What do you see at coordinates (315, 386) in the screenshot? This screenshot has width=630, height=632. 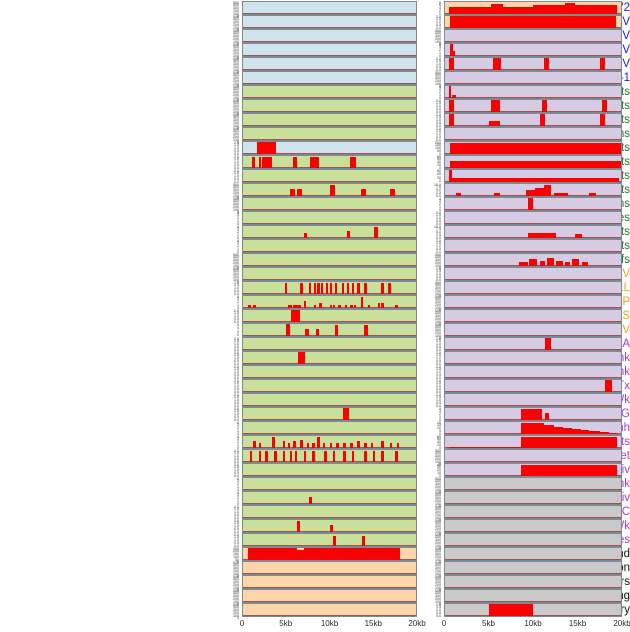 I see `track-row: 4_Tx2.01.51.00.50.02.01.51.00.50.0` at bounding box center [315, 386].